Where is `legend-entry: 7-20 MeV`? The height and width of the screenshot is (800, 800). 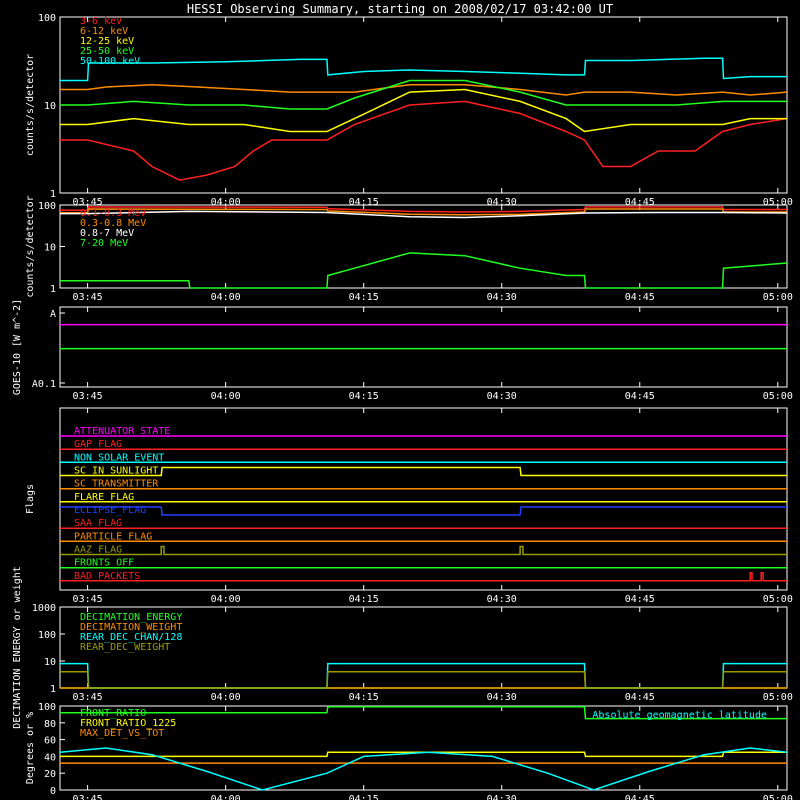
legend-entry: 7-20 MeV is located at coordinates (104, 243).